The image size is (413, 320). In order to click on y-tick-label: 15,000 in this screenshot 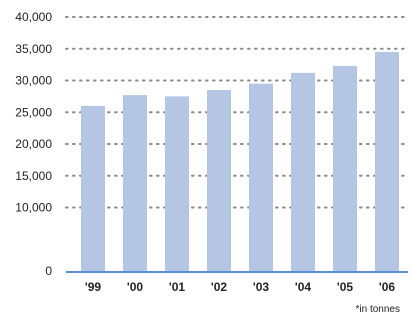, I will do `click(33, 176)`.